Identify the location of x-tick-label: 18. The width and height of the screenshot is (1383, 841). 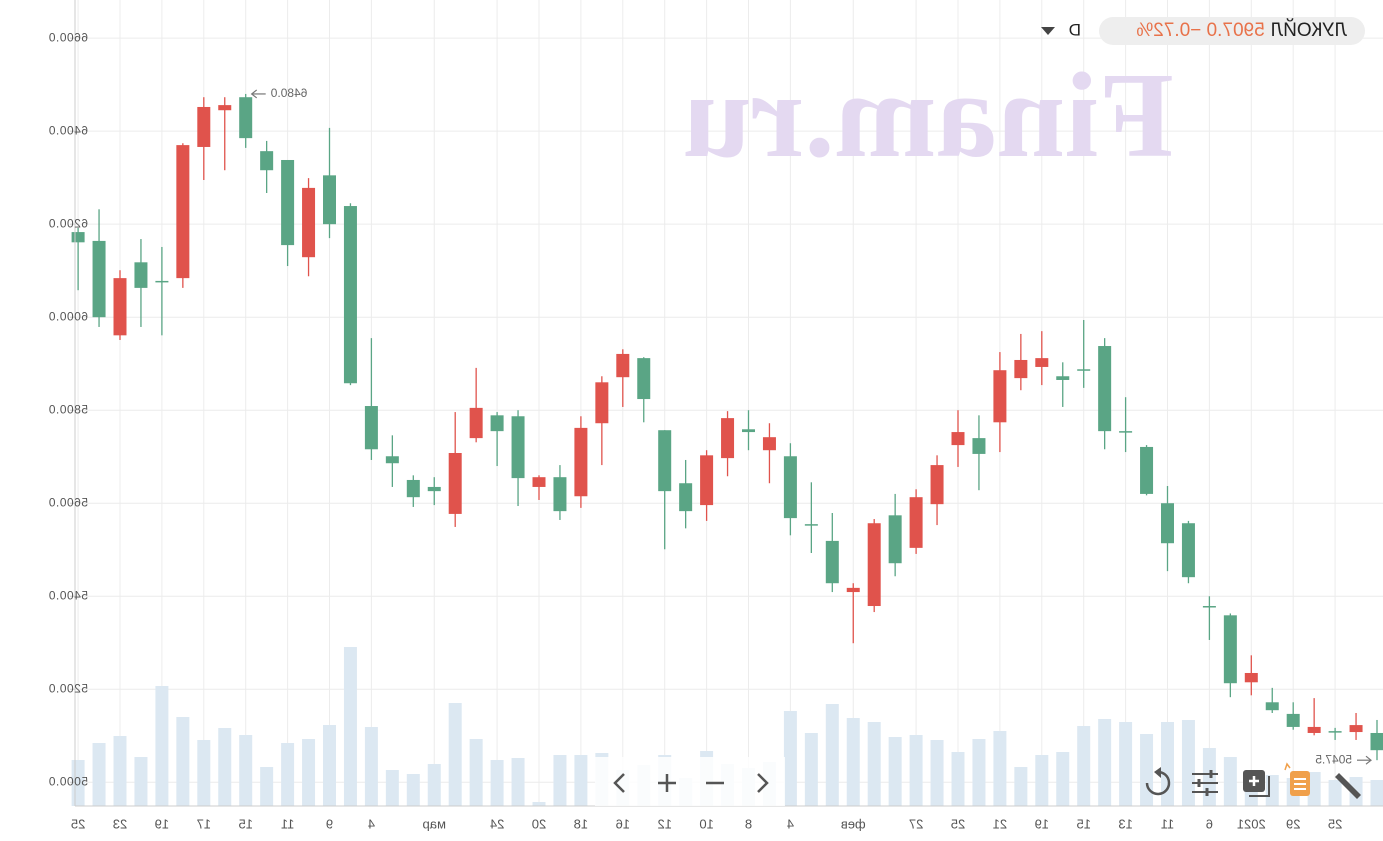
(581, 823).